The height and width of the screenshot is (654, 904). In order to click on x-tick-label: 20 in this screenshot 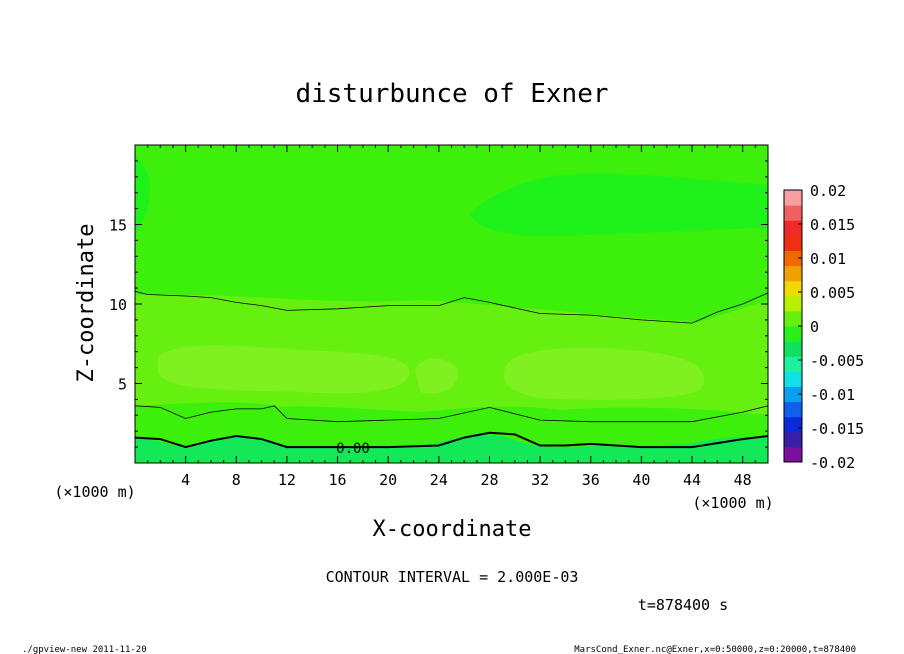, I will do `click(388, 480)`.